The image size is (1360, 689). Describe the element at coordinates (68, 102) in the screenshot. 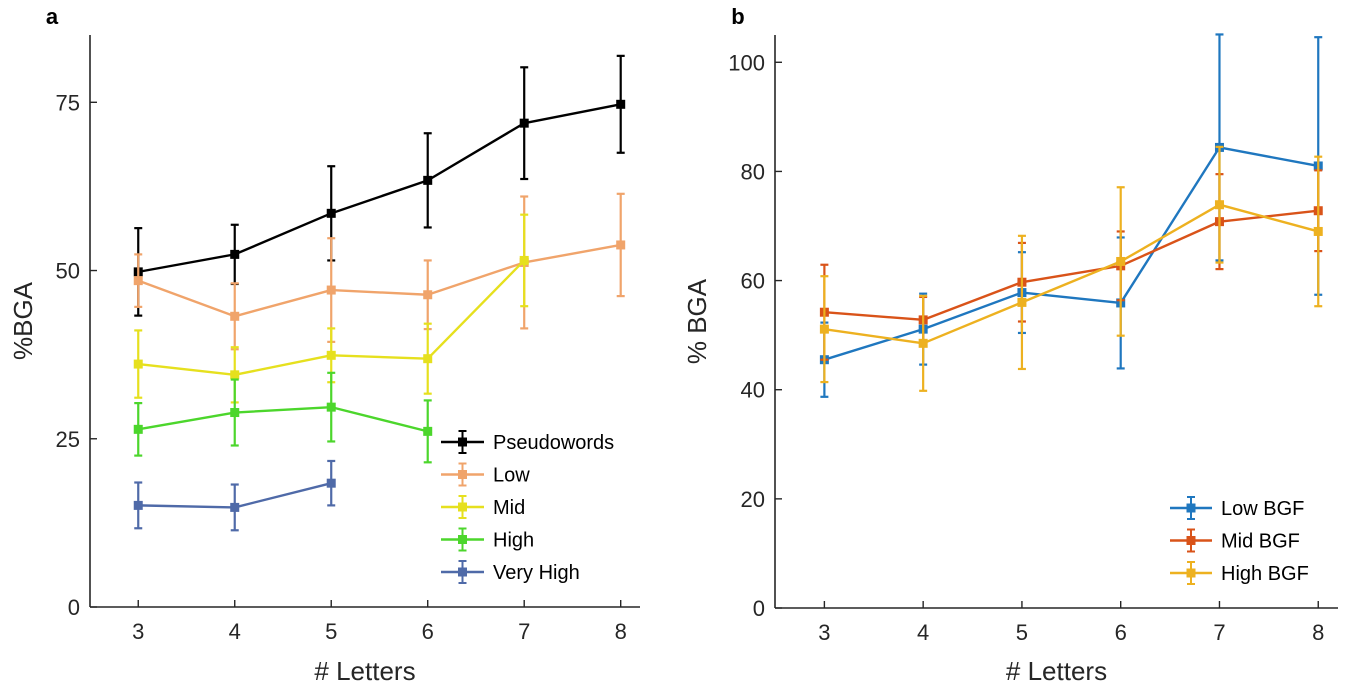

I see `y-tick-label: 75` at that location.